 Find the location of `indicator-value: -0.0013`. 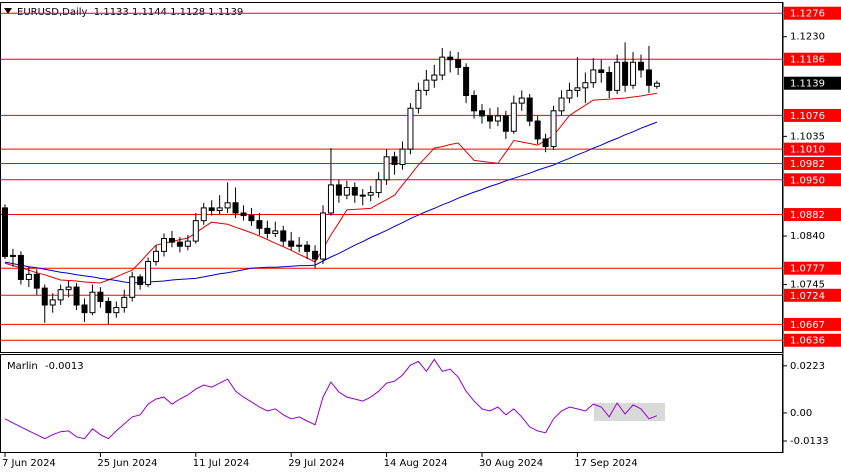

indicator-value: -0.0013 is located at coordinates (64, 366).